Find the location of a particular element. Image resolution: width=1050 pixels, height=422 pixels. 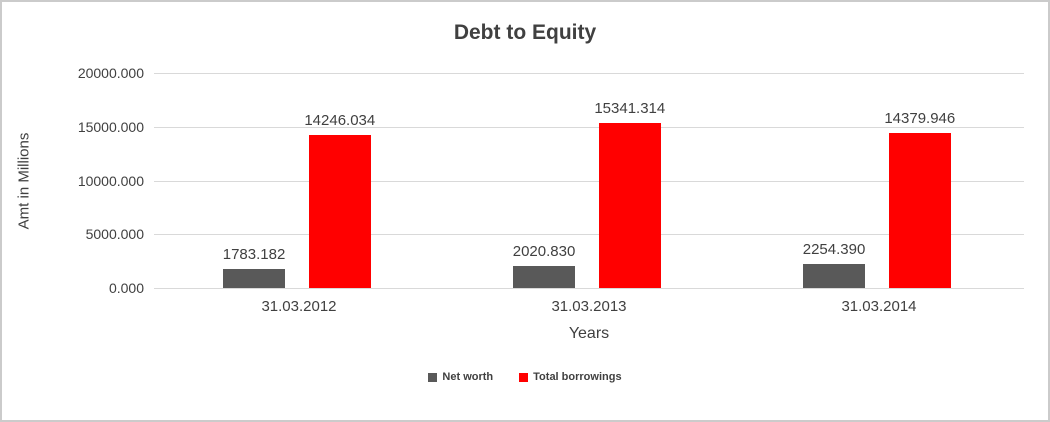

legend-item: Net worth is located at coordinates (460, 377).